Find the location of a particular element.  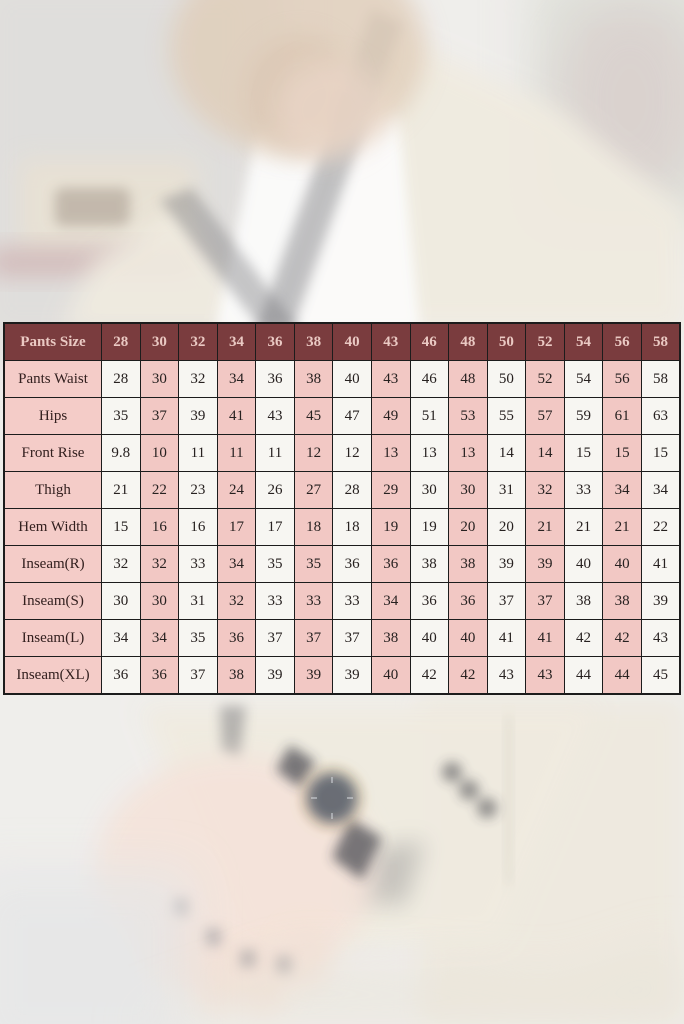

bg-gray-bottom-left is located at coordinates (95, 947).